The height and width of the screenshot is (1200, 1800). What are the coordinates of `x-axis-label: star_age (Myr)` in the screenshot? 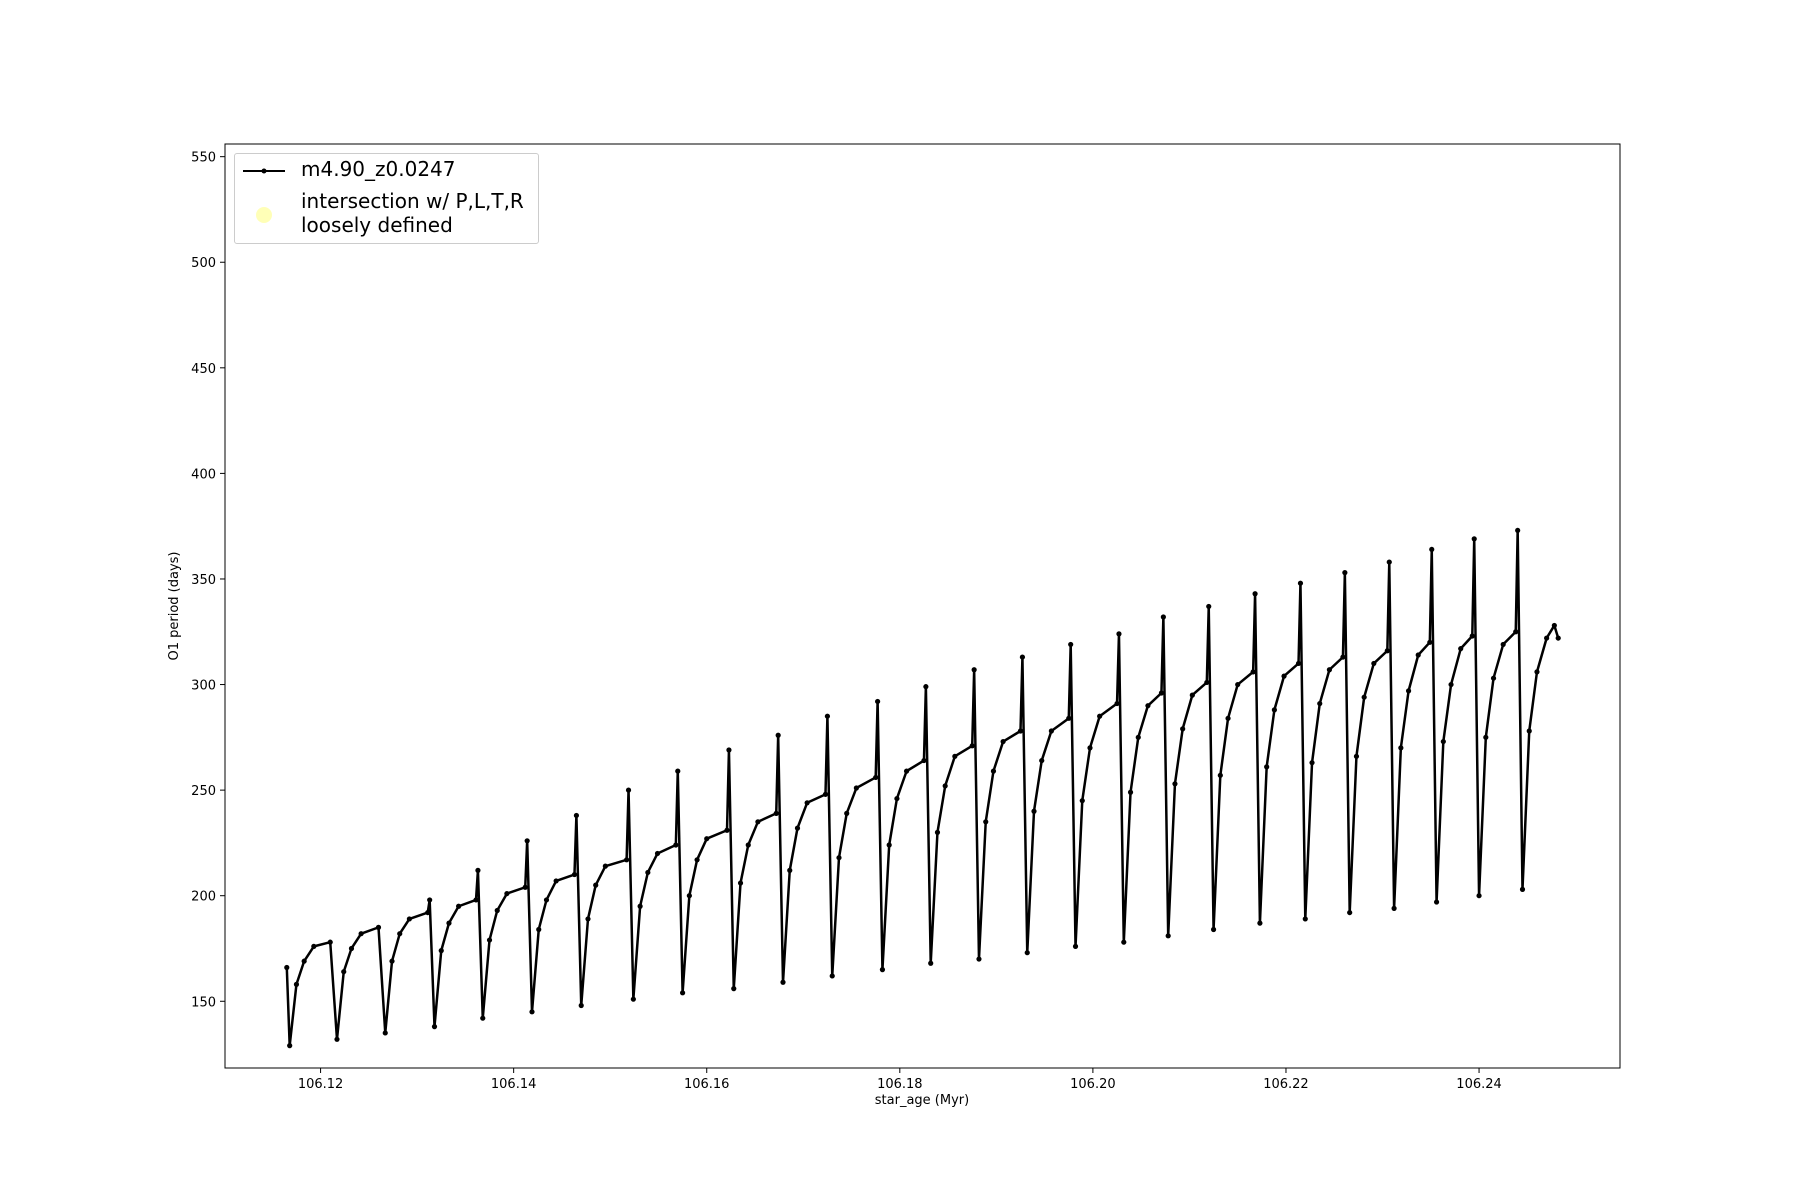 It's located at (922, 1100).